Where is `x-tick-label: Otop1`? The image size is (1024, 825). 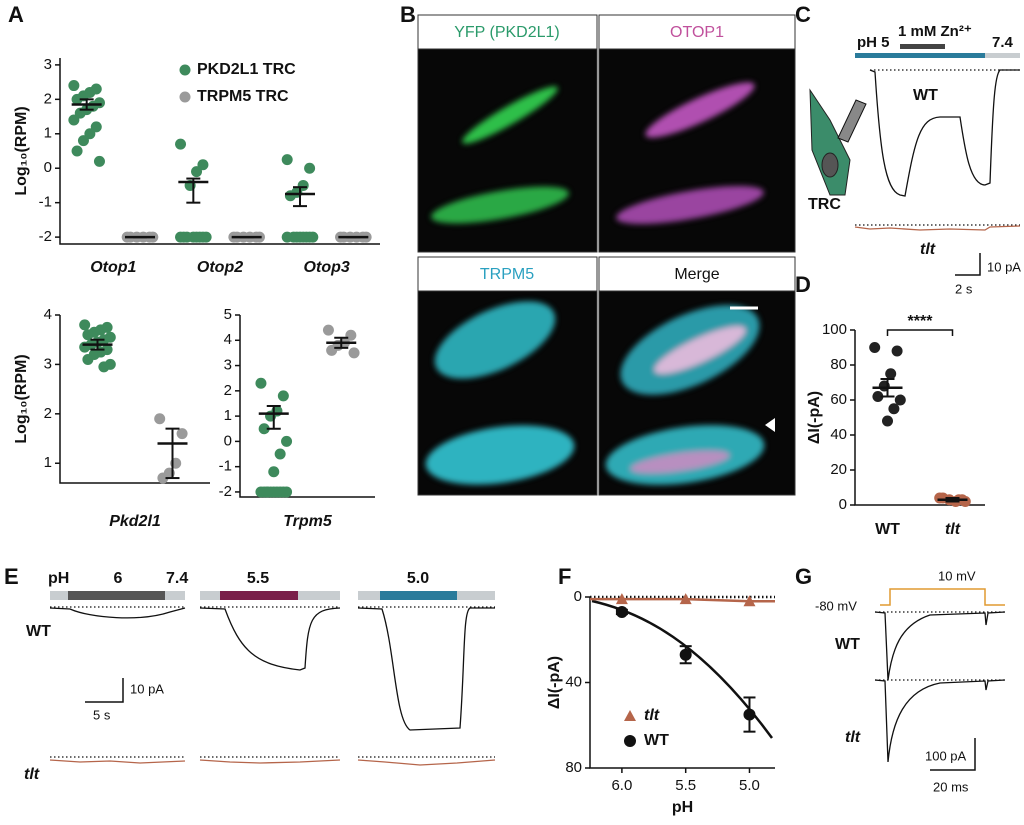 x-tick-label: Otop1 is located at coordinates (113, 267).